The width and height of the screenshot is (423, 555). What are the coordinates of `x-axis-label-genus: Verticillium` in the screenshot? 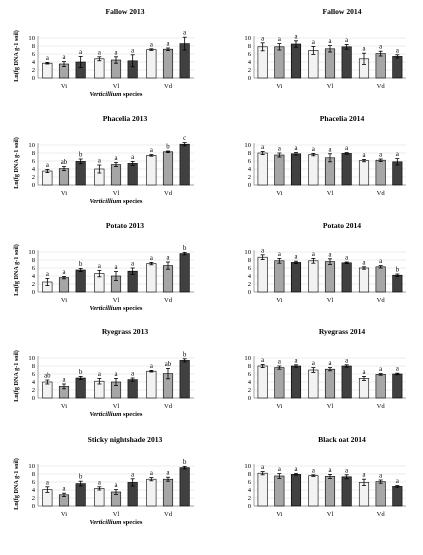 It's located at (106, 201).